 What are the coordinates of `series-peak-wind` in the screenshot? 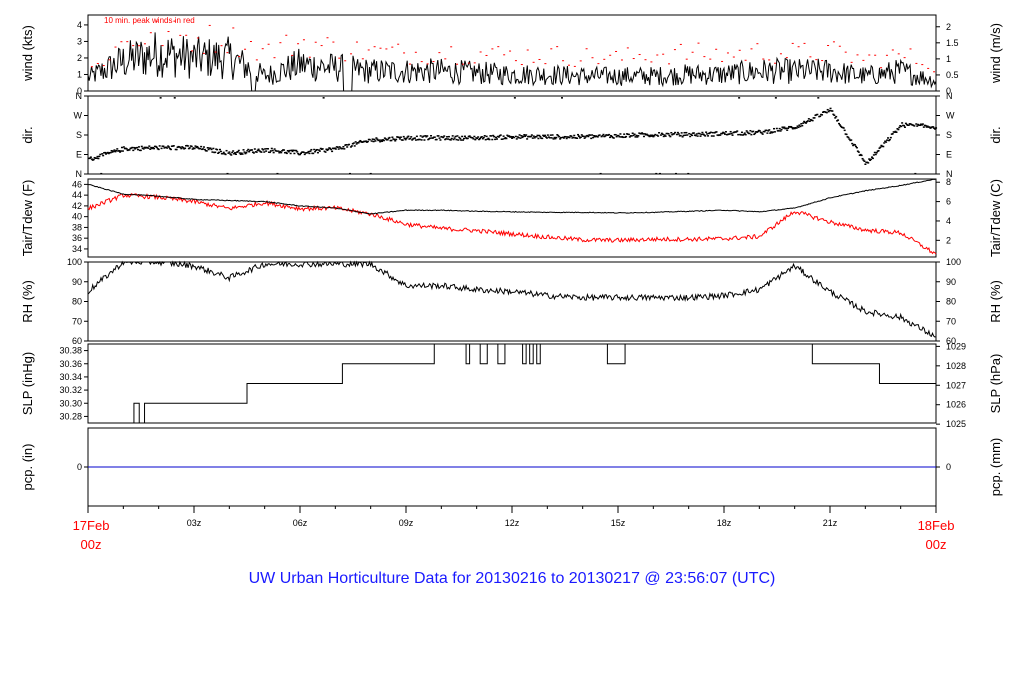 It's located at (513, 46).